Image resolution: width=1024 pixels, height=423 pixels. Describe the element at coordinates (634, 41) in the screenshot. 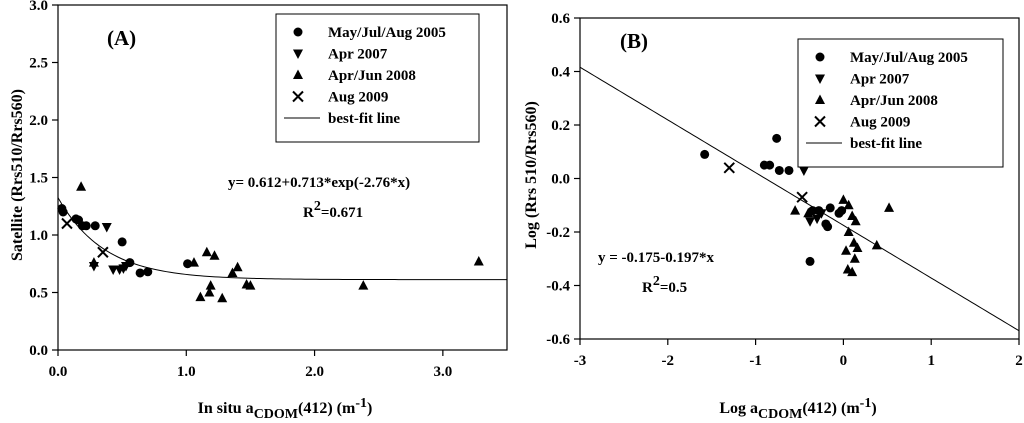

I see `panel-b-label: (B)` at that location.